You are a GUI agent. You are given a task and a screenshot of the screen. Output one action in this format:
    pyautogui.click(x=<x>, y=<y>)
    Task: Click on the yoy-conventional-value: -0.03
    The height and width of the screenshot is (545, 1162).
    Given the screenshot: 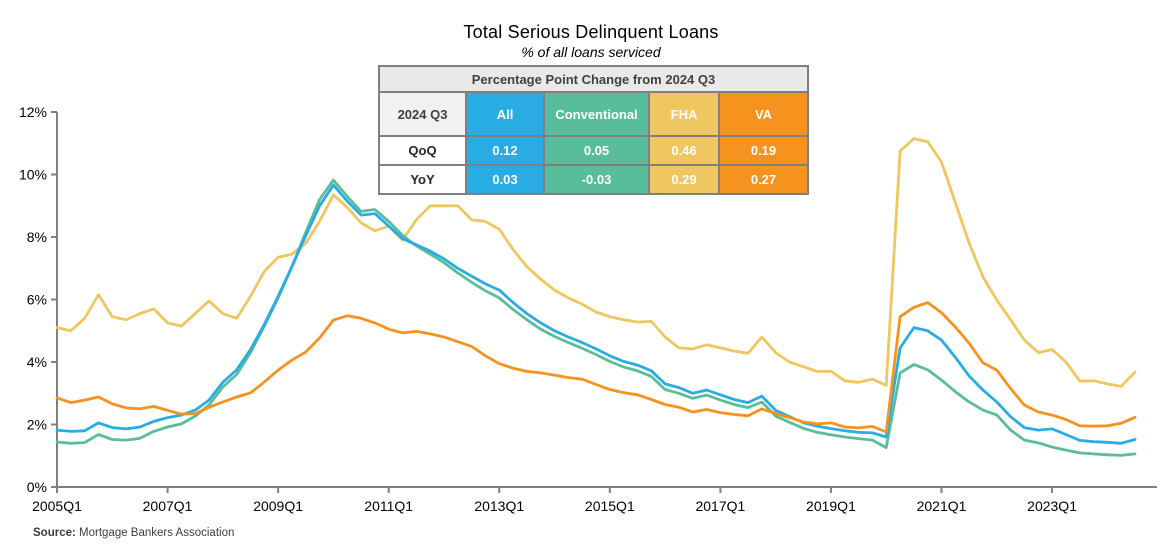 What is the action you would take?
    pyautogui.click(x=596, y=179)
    